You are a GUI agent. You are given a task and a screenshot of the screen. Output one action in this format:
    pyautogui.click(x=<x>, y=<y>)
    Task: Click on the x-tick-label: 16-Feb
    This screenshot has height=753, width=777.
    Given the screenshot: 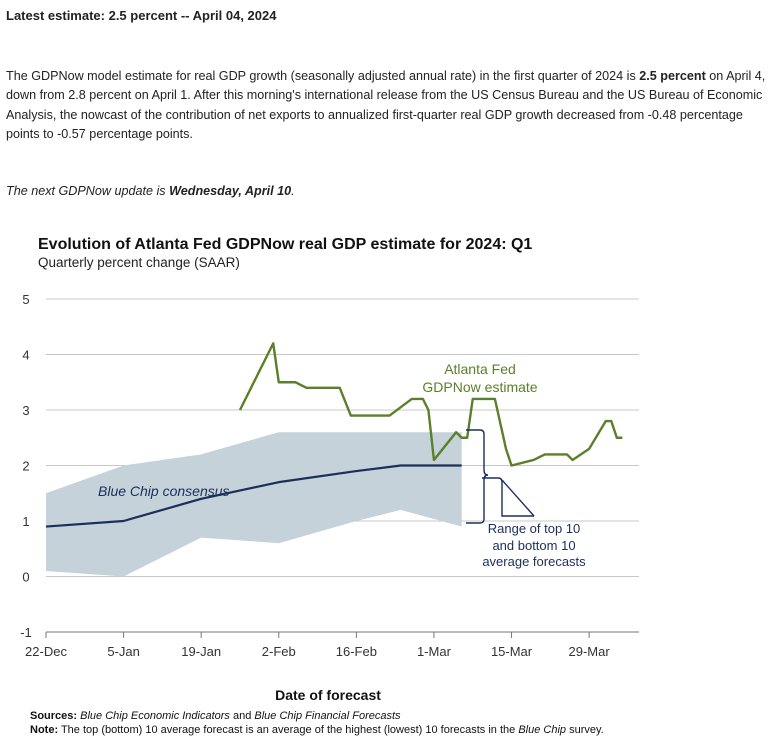 What is the action you would take?
    pyautogui.click(x=356, y=651)
    